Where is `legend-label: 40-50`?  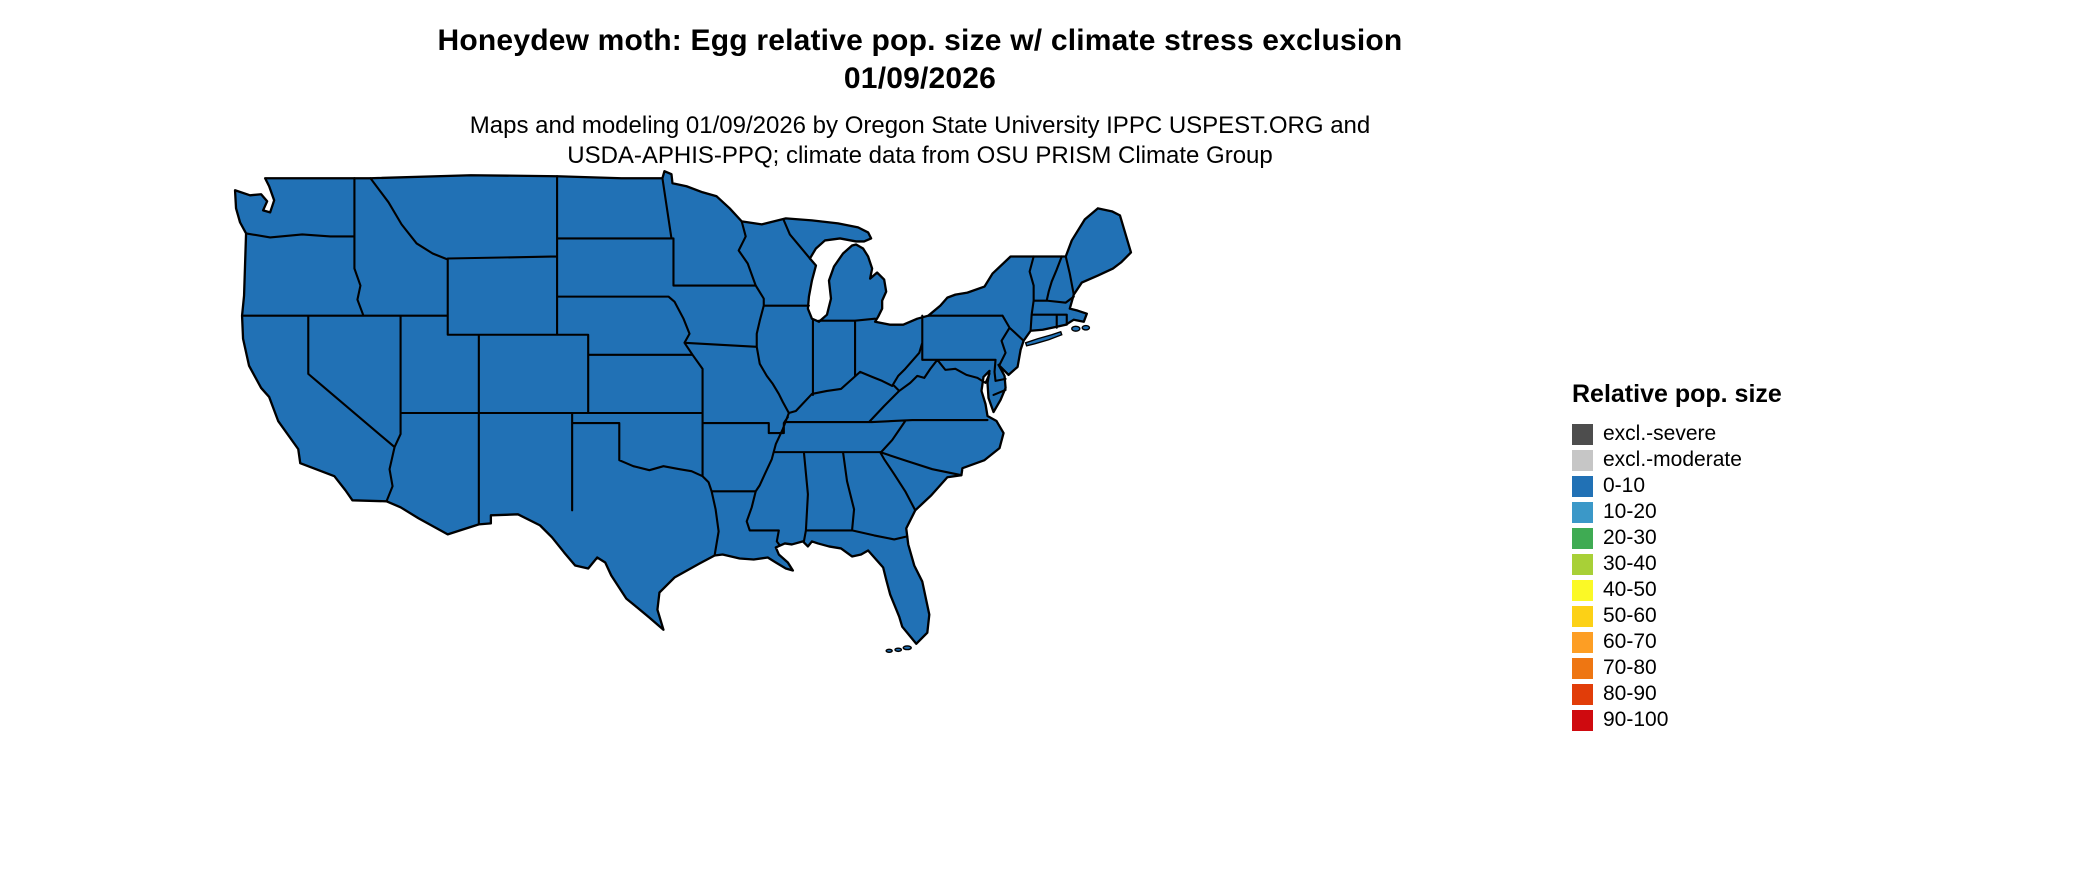
legend-label: 40-50 is located at coordinates (1630, 589).